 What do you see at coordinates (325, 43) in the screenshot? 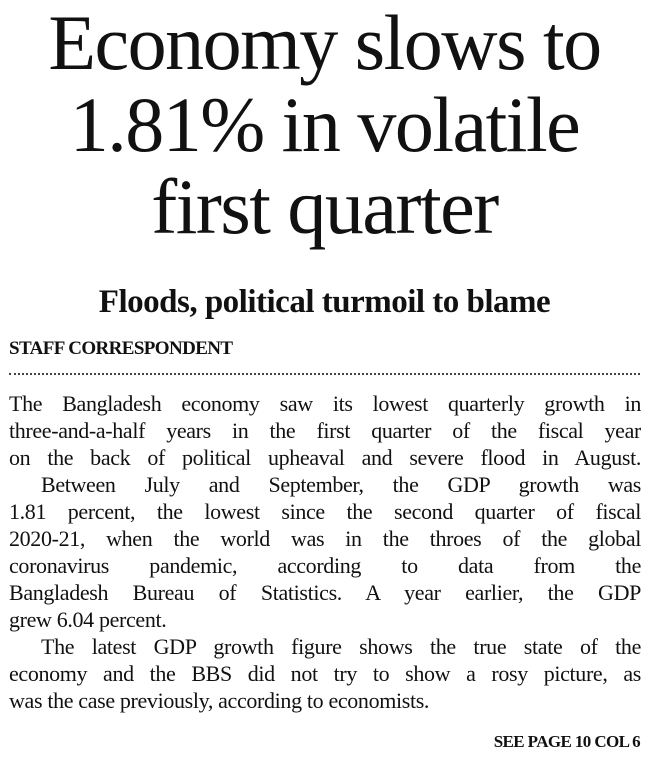
I see `headline-line: Economy slows to` at bounding box center [325, 43].